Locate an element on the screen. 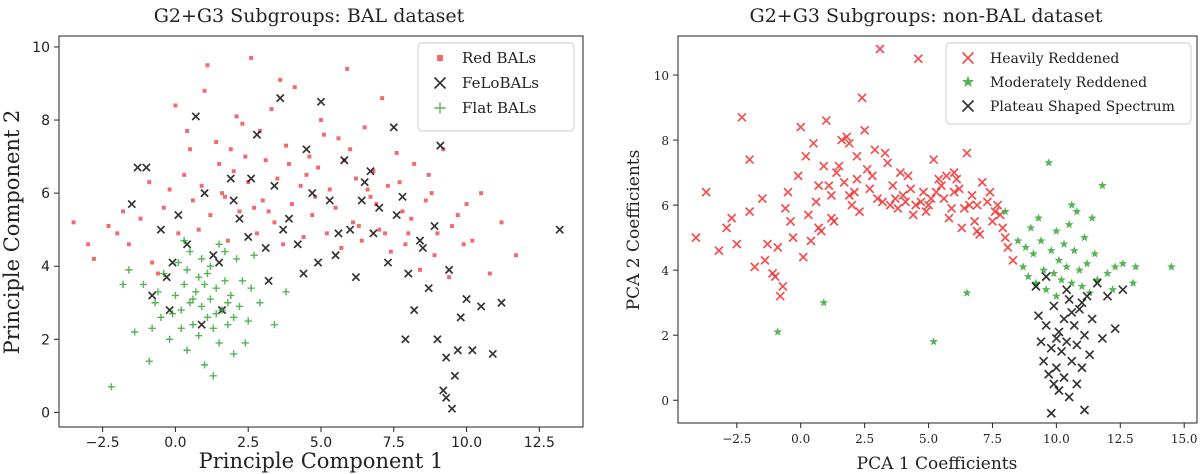  x-tick-label: 10.0 is located at coordinates (466, 443).